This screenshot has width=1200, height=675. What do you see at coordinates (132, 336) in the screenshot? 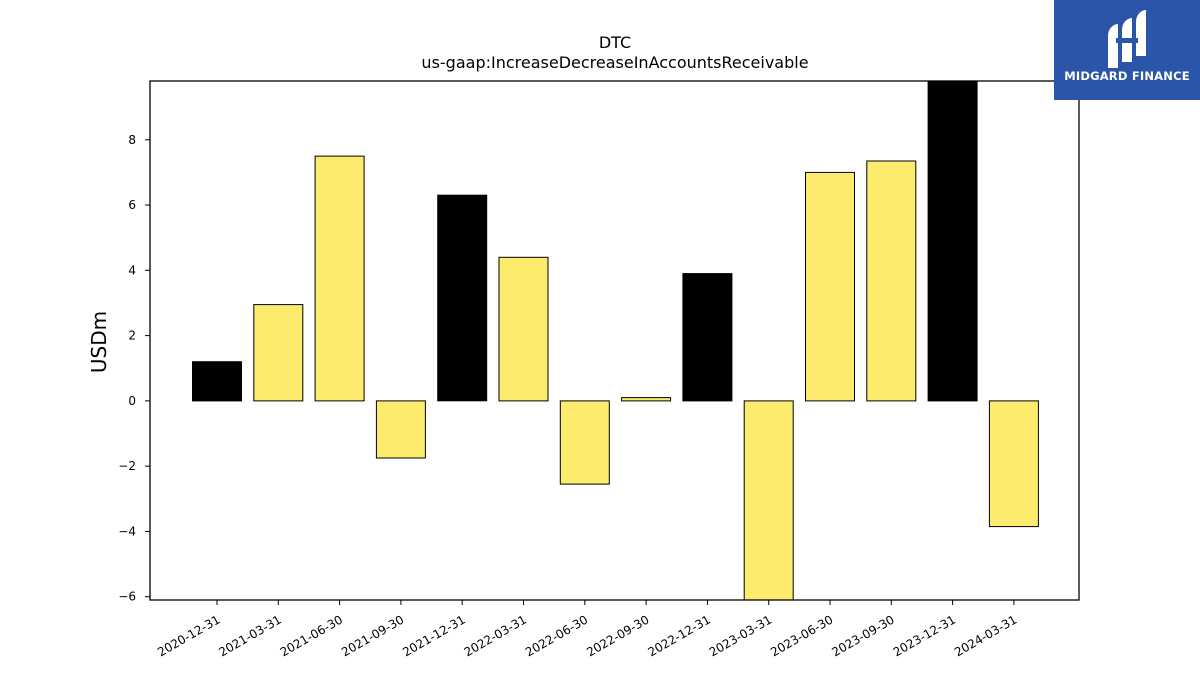
I see `y-tick-label: 2` at bounding box center [132, 336].